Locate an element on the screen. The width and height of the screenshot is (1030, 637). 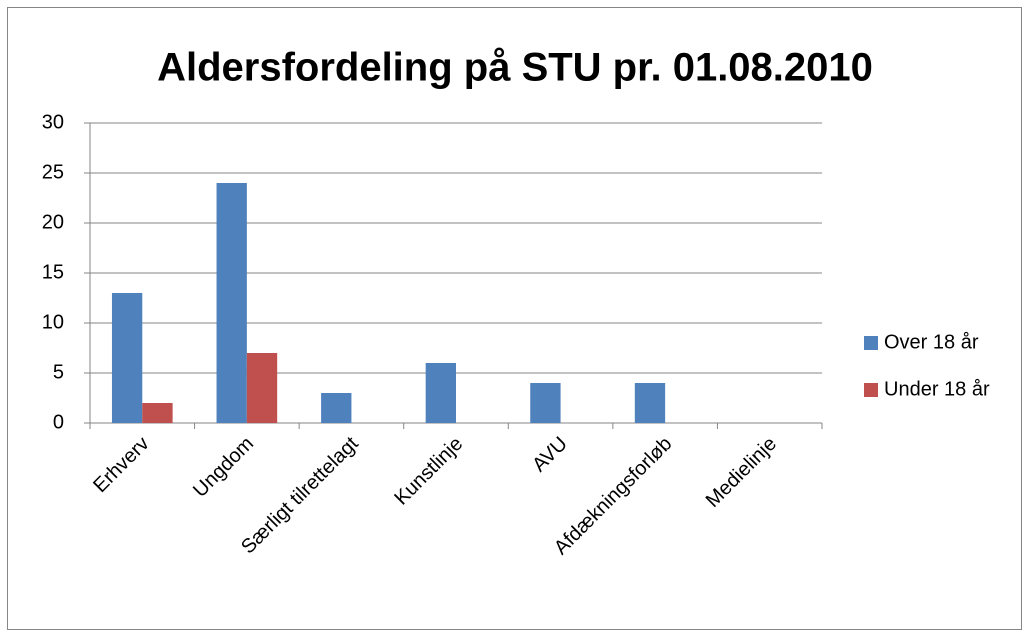
legend-label: Over 18 år is located at coordinates (931, 342).